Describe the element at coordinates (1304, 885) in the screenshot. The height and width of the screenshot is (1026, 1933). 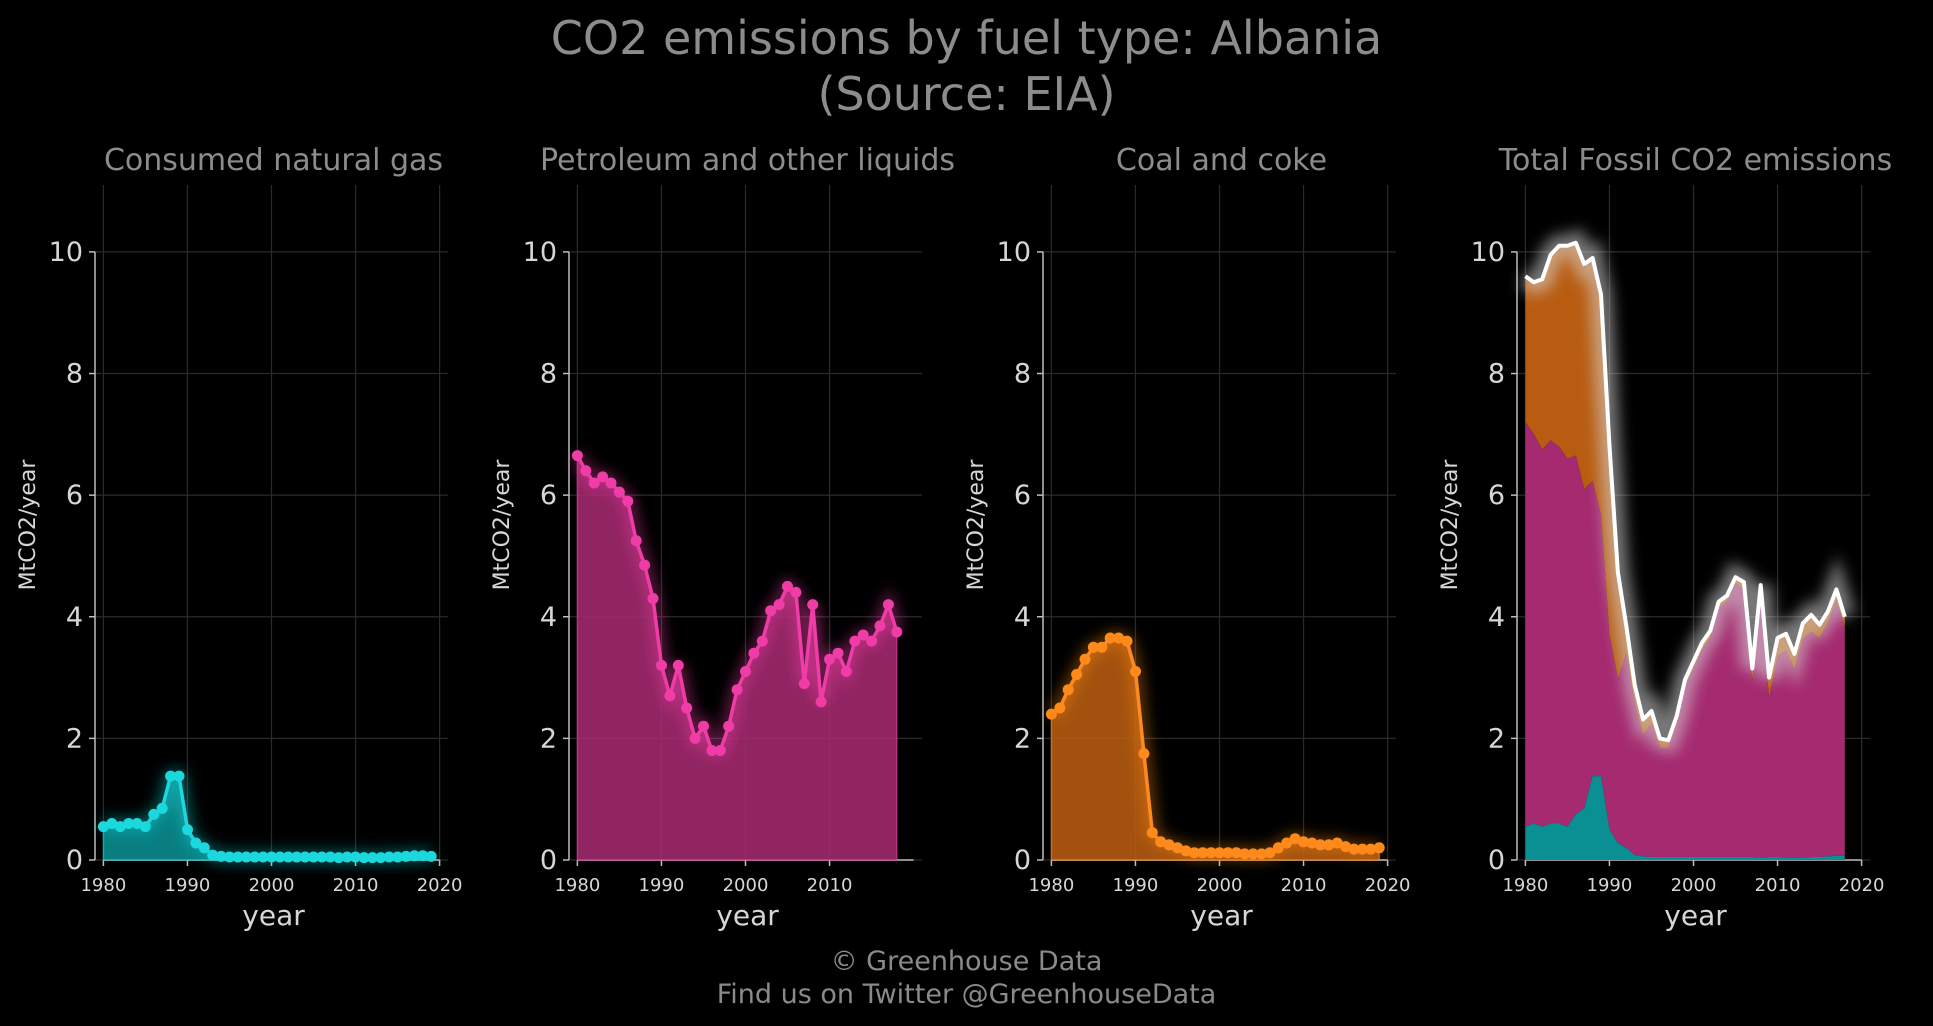
I see `x-tick-label: 2010` at that location.